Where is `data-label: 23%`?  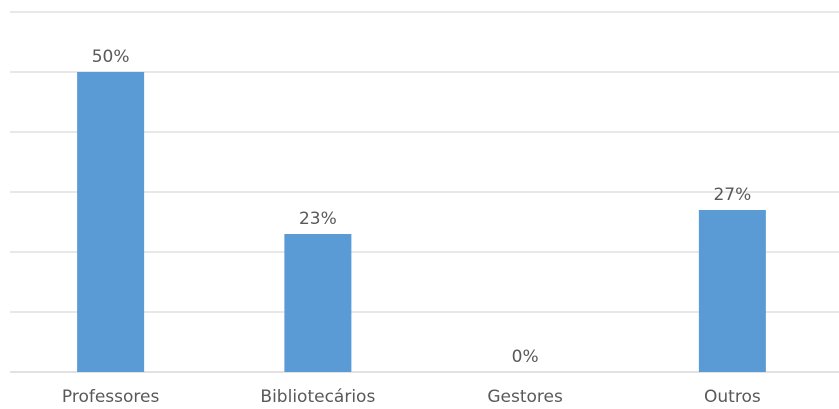
data-label: 23% is located at coordinates (318, 219).